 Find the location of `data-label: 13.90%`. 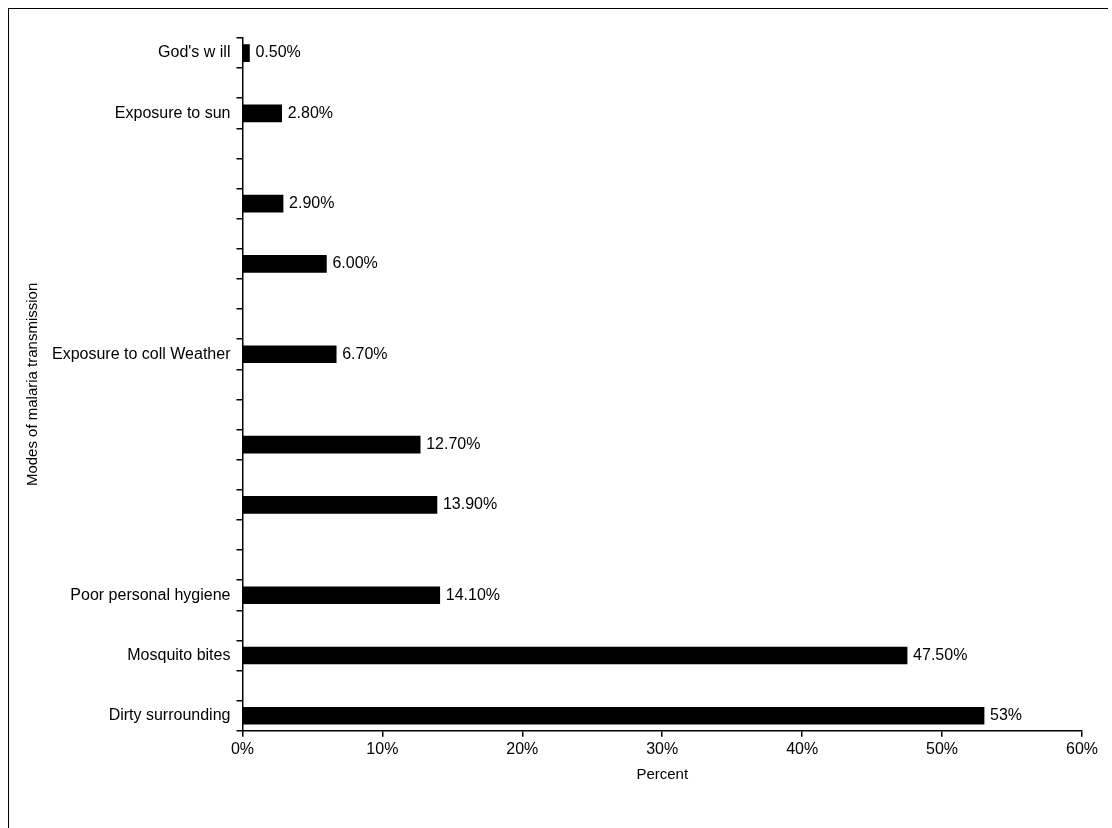

data-label: 13.90% is located at coordinates (470, 504).